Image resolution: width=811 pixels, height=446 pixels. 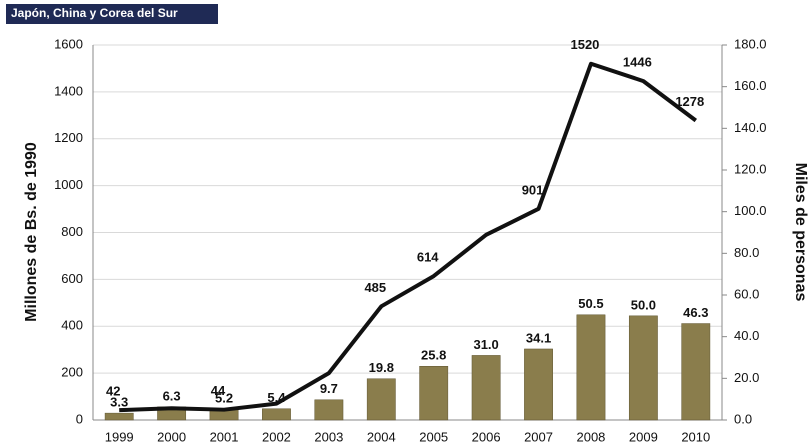 What do you see at coordinates (433, 436) in the screenshot?
I see `x-tick-label: 2005` at bounding box center [433, 436].